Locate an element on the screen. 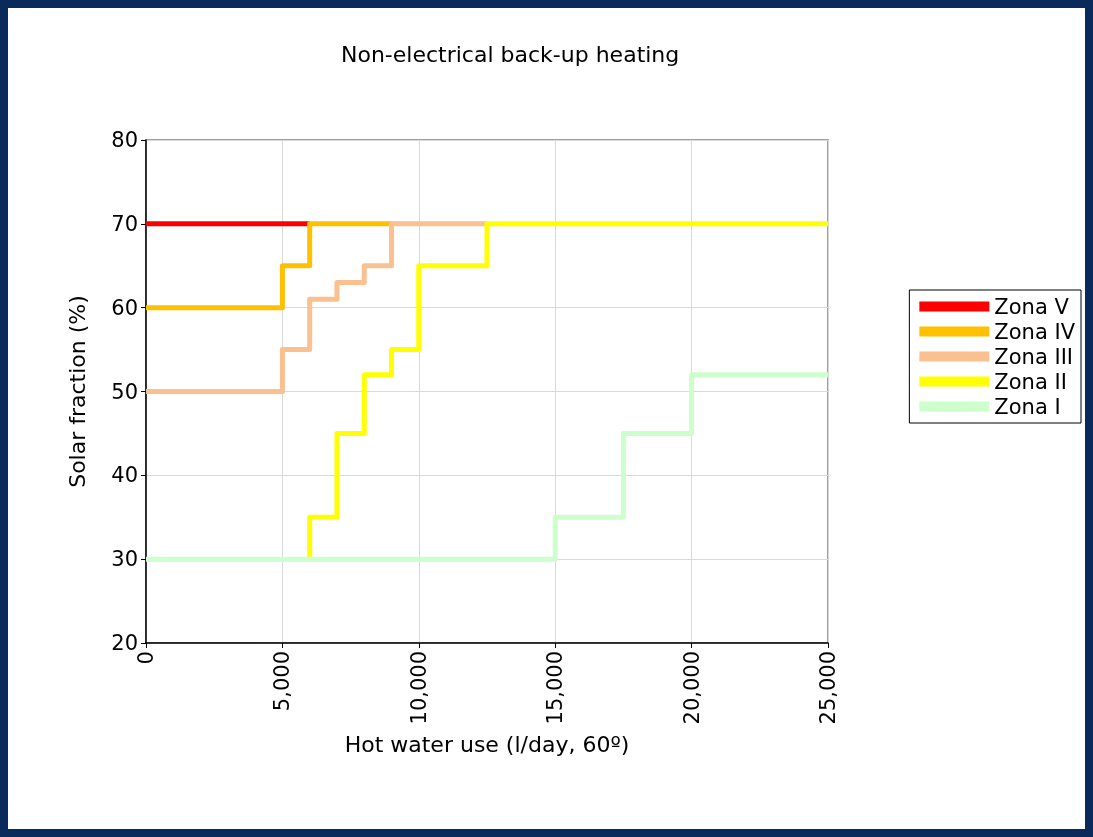  legend-label: Zona IV is located at coordinates (1035, 331).